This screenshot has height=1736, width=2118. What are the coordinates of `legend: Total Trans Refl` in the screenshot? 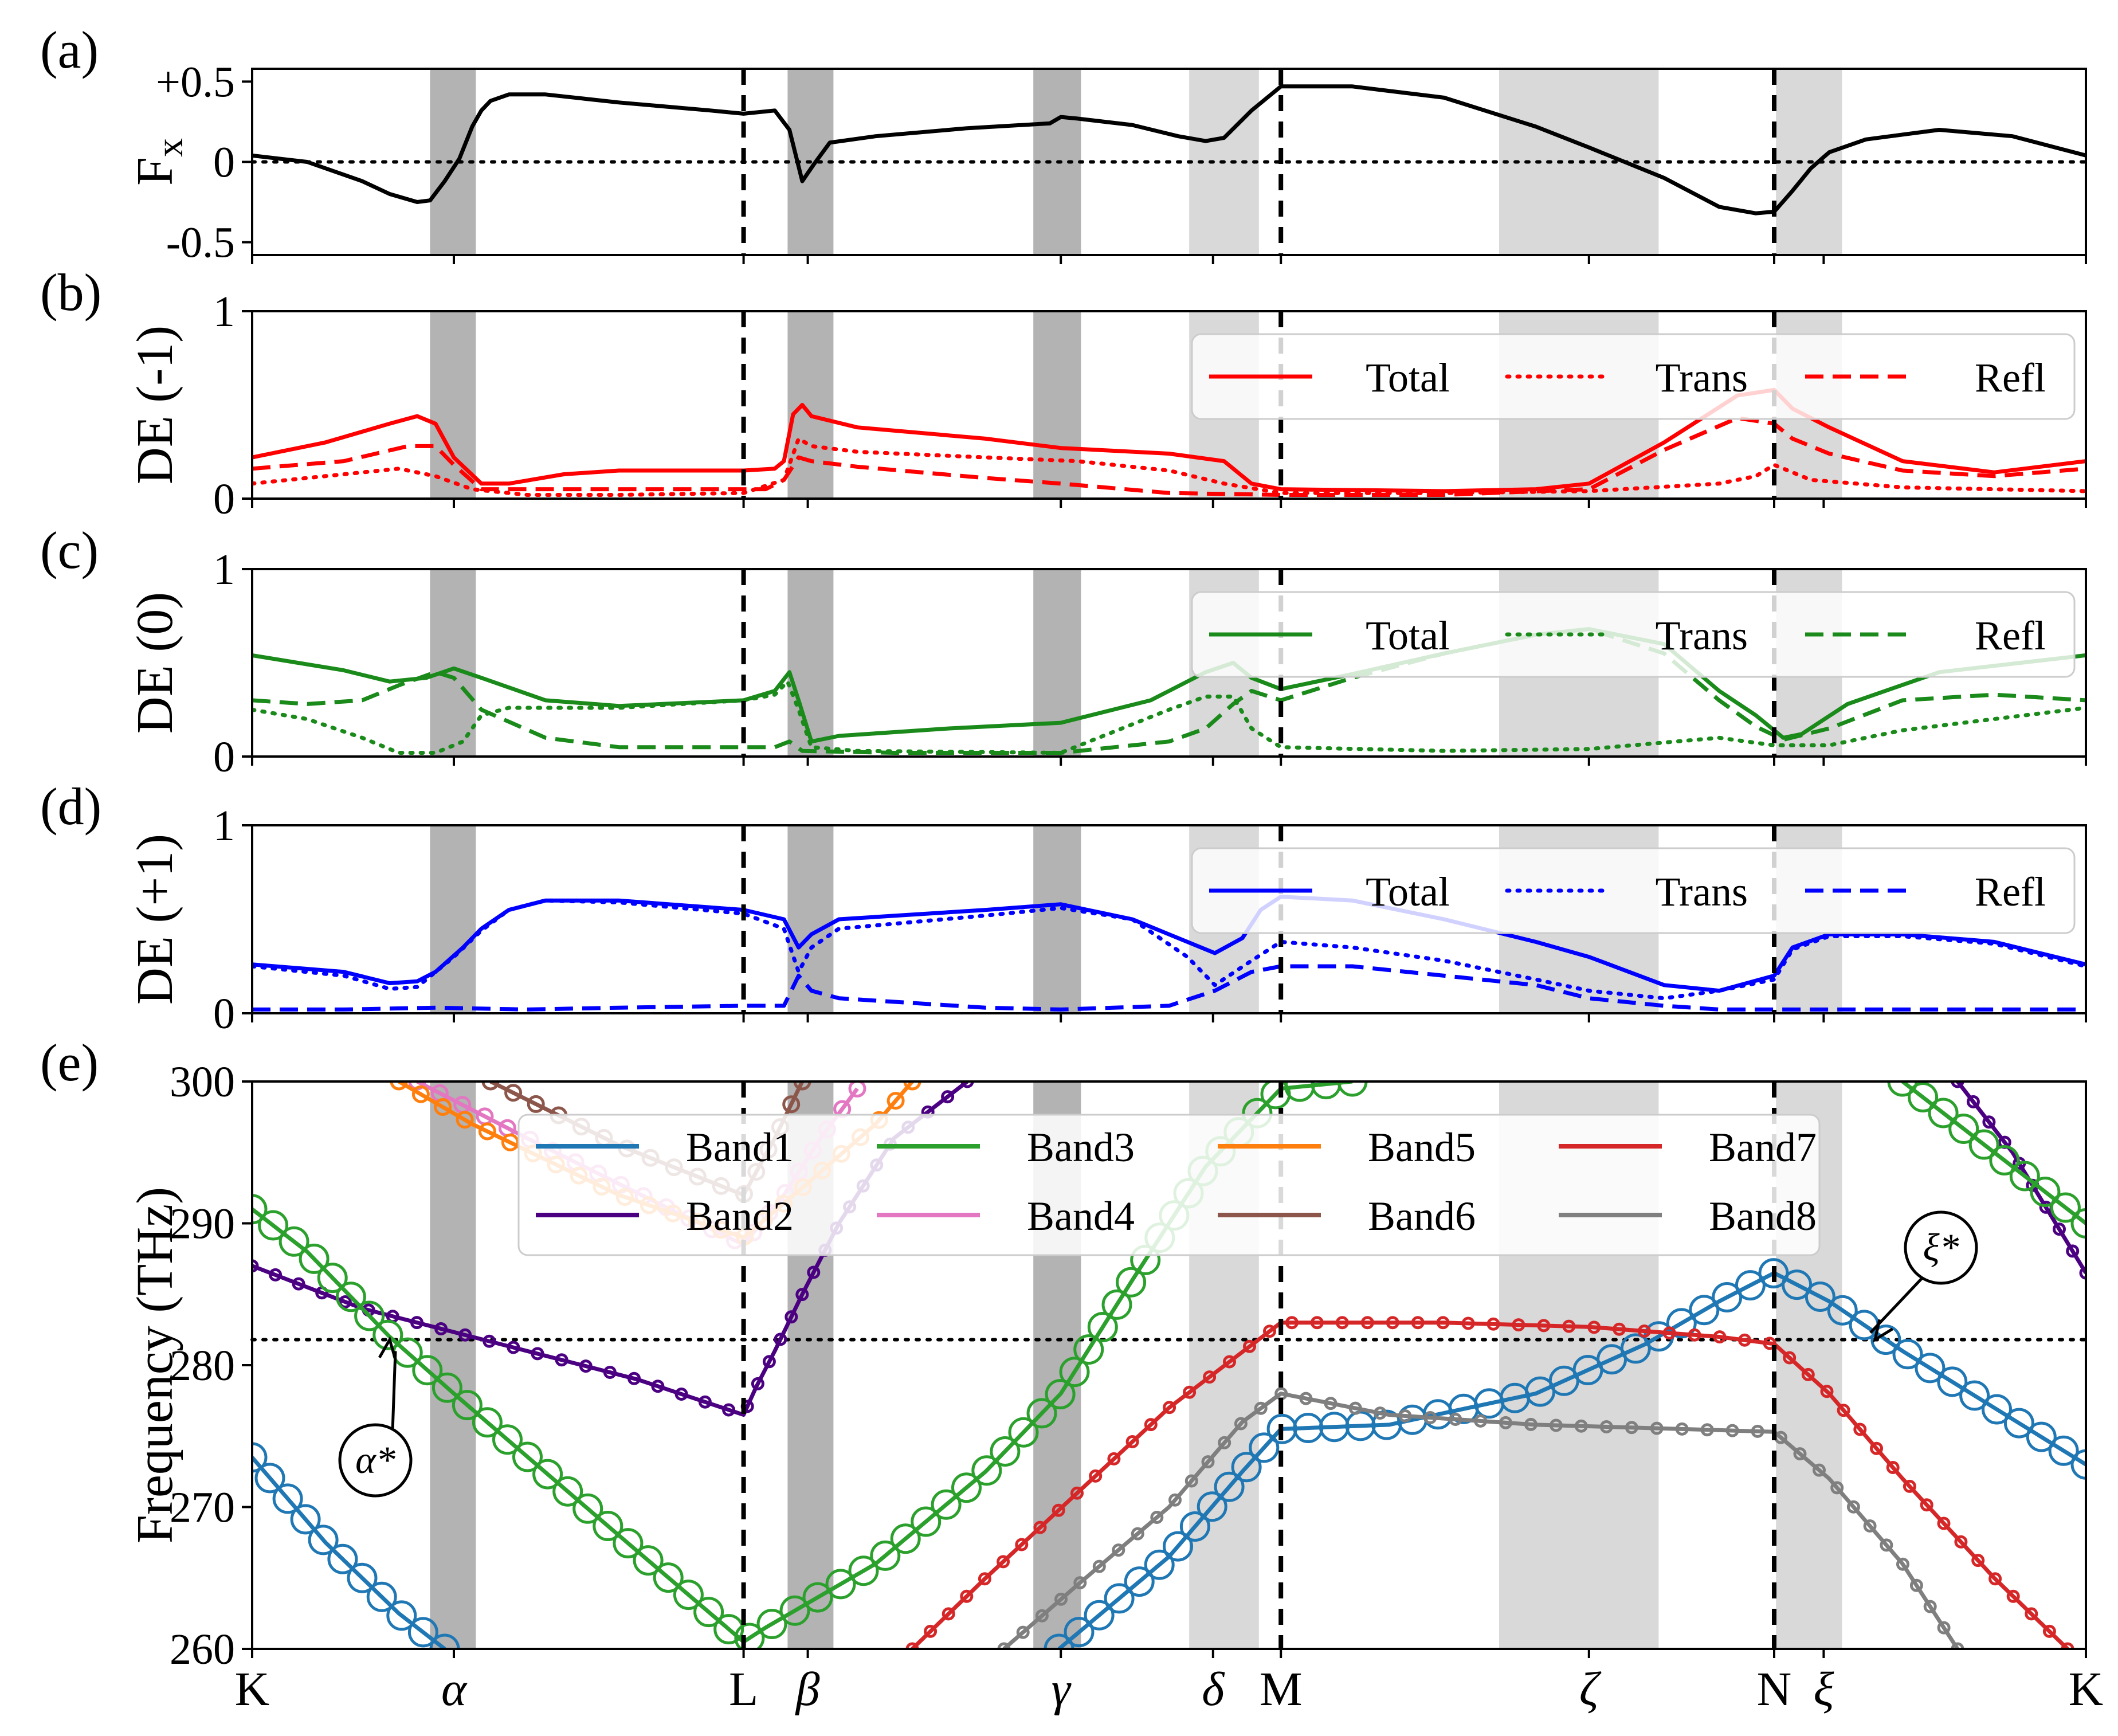 It's located at (1633, 634).